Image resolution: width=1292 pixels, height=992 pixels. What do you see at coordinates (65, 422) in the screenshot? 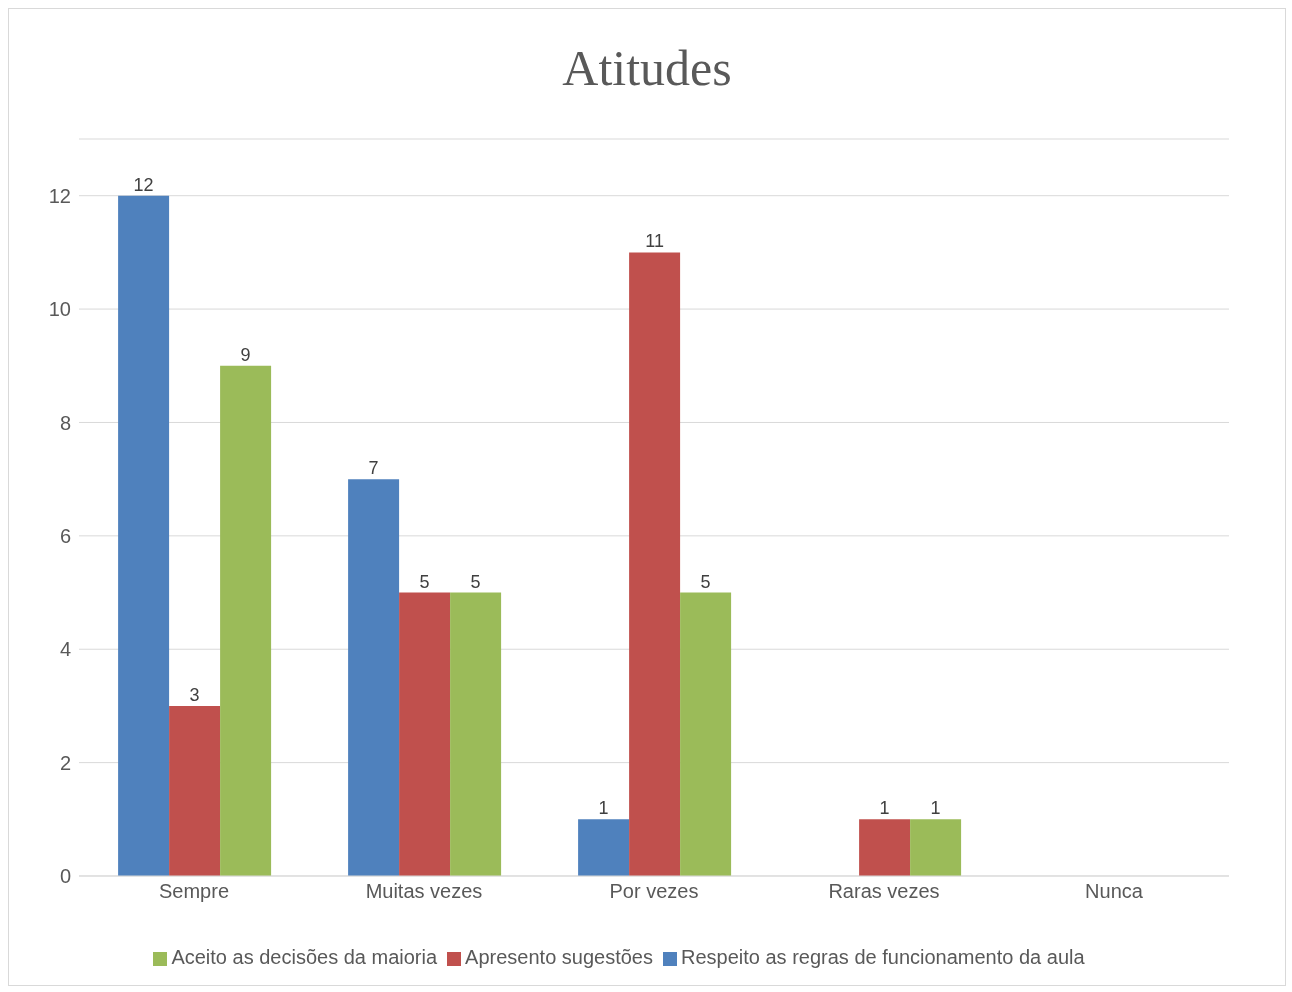
I see `y-tick-label: 8` at bounding box center [65, 422].